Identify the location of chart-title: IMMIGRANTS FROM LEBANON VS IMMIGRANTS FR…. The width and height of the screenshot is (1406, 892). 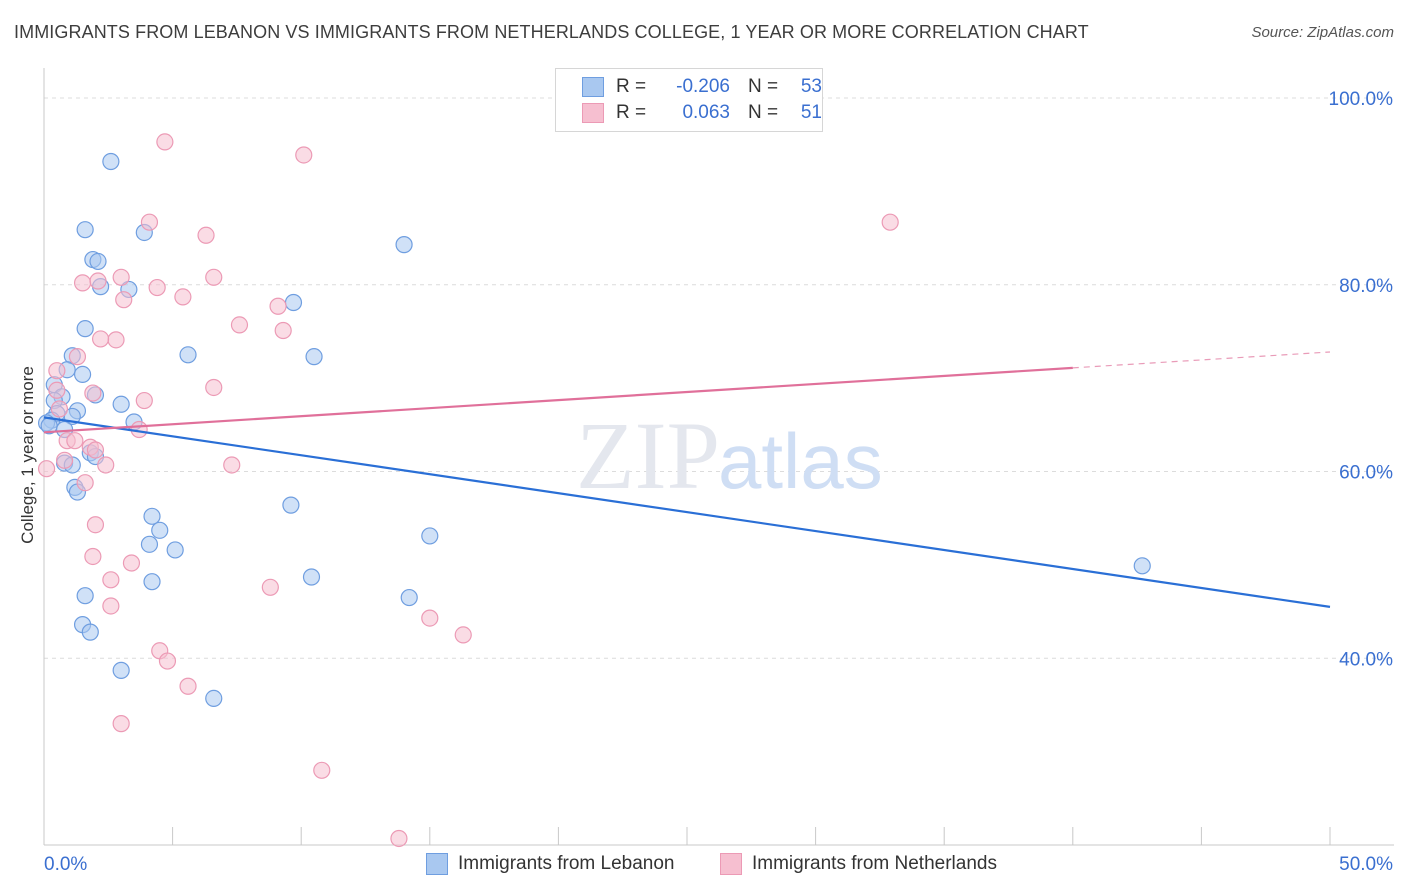
(551, 32).